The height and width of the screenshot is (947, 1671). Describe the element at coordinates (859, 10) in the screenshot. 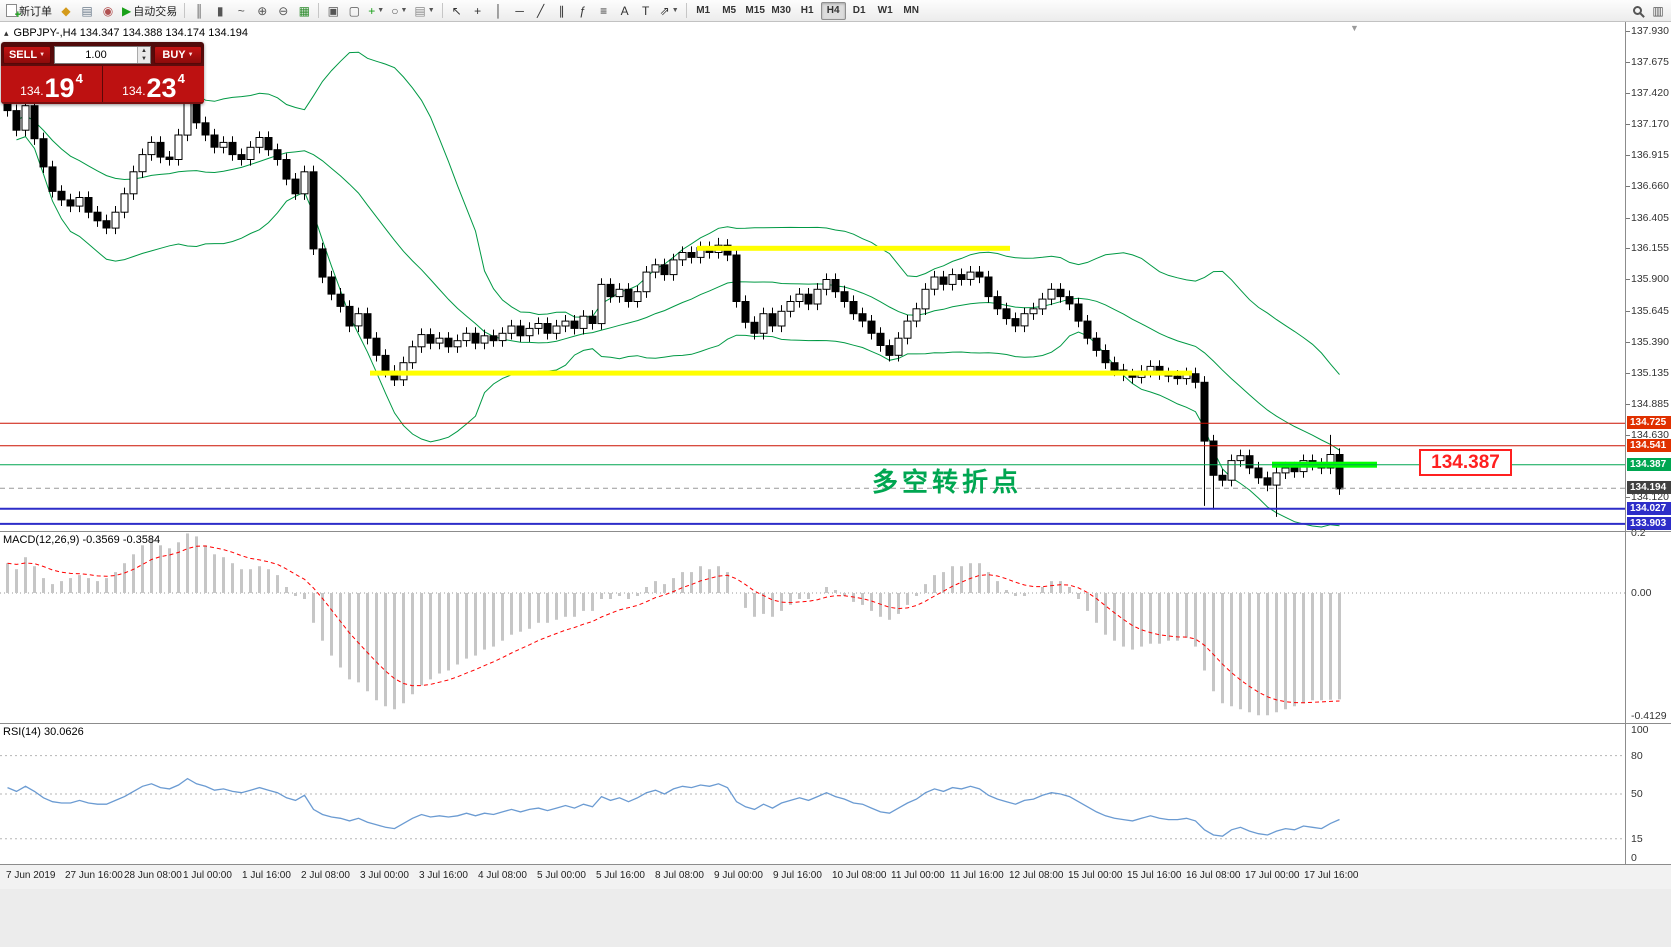

I see `timeframe-d1-button: D1` at that location.